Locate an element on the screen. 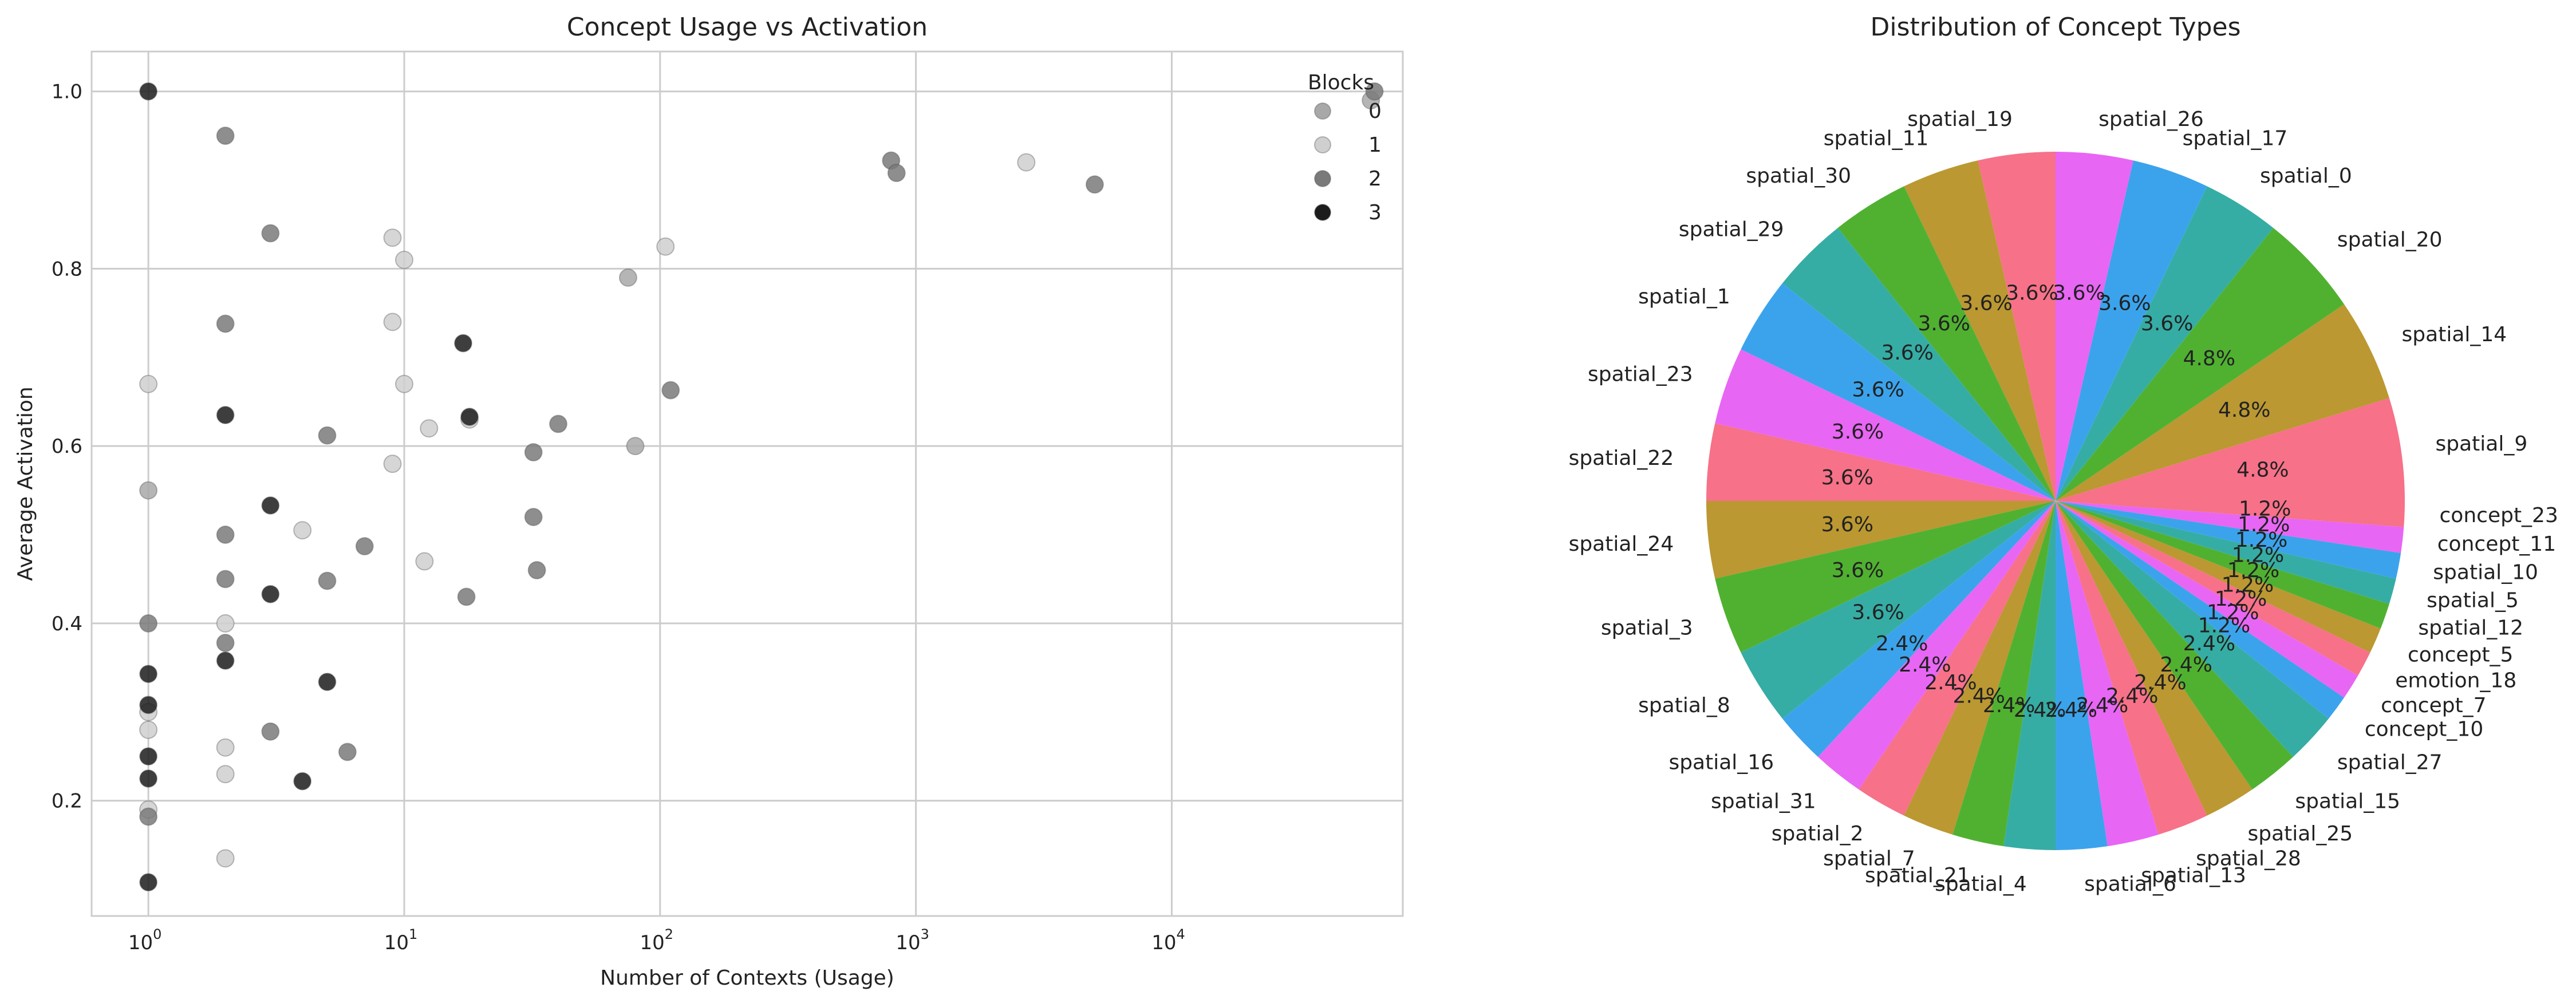 This screenshot has width=2576, height=1007. pie-slice-label: concept_23 is located at coordinates (2499, 515).